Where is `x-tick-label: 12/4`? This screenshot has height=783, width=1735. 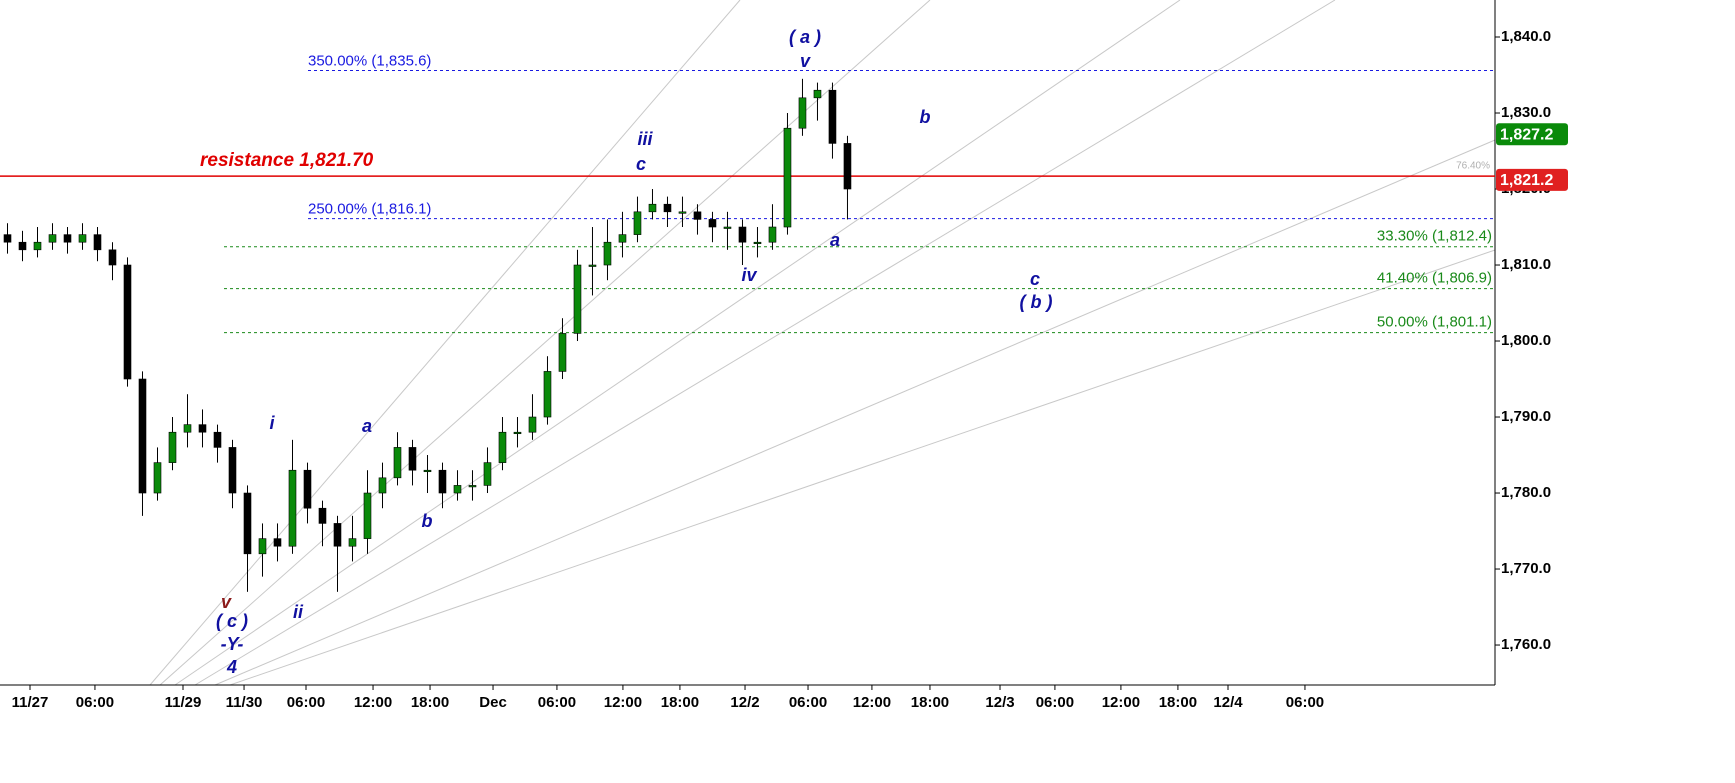 x-tick-label: 12/4 is located at coordinates (1228, 702).